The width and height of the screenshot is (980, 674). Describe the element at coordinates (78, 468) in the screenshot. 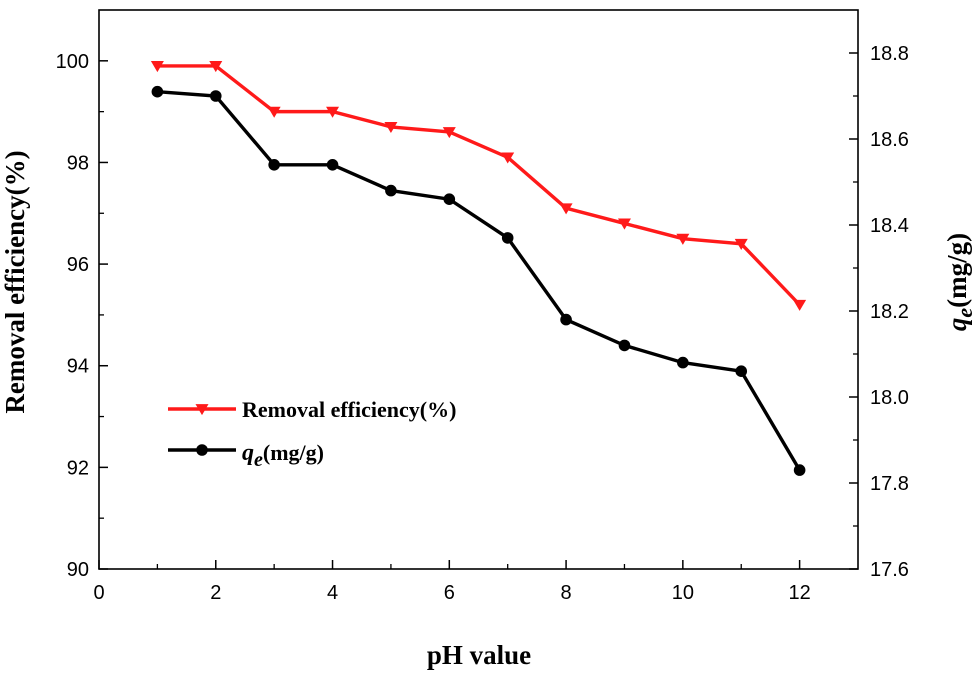

I see `y-left-tick-label: 92` at that location.